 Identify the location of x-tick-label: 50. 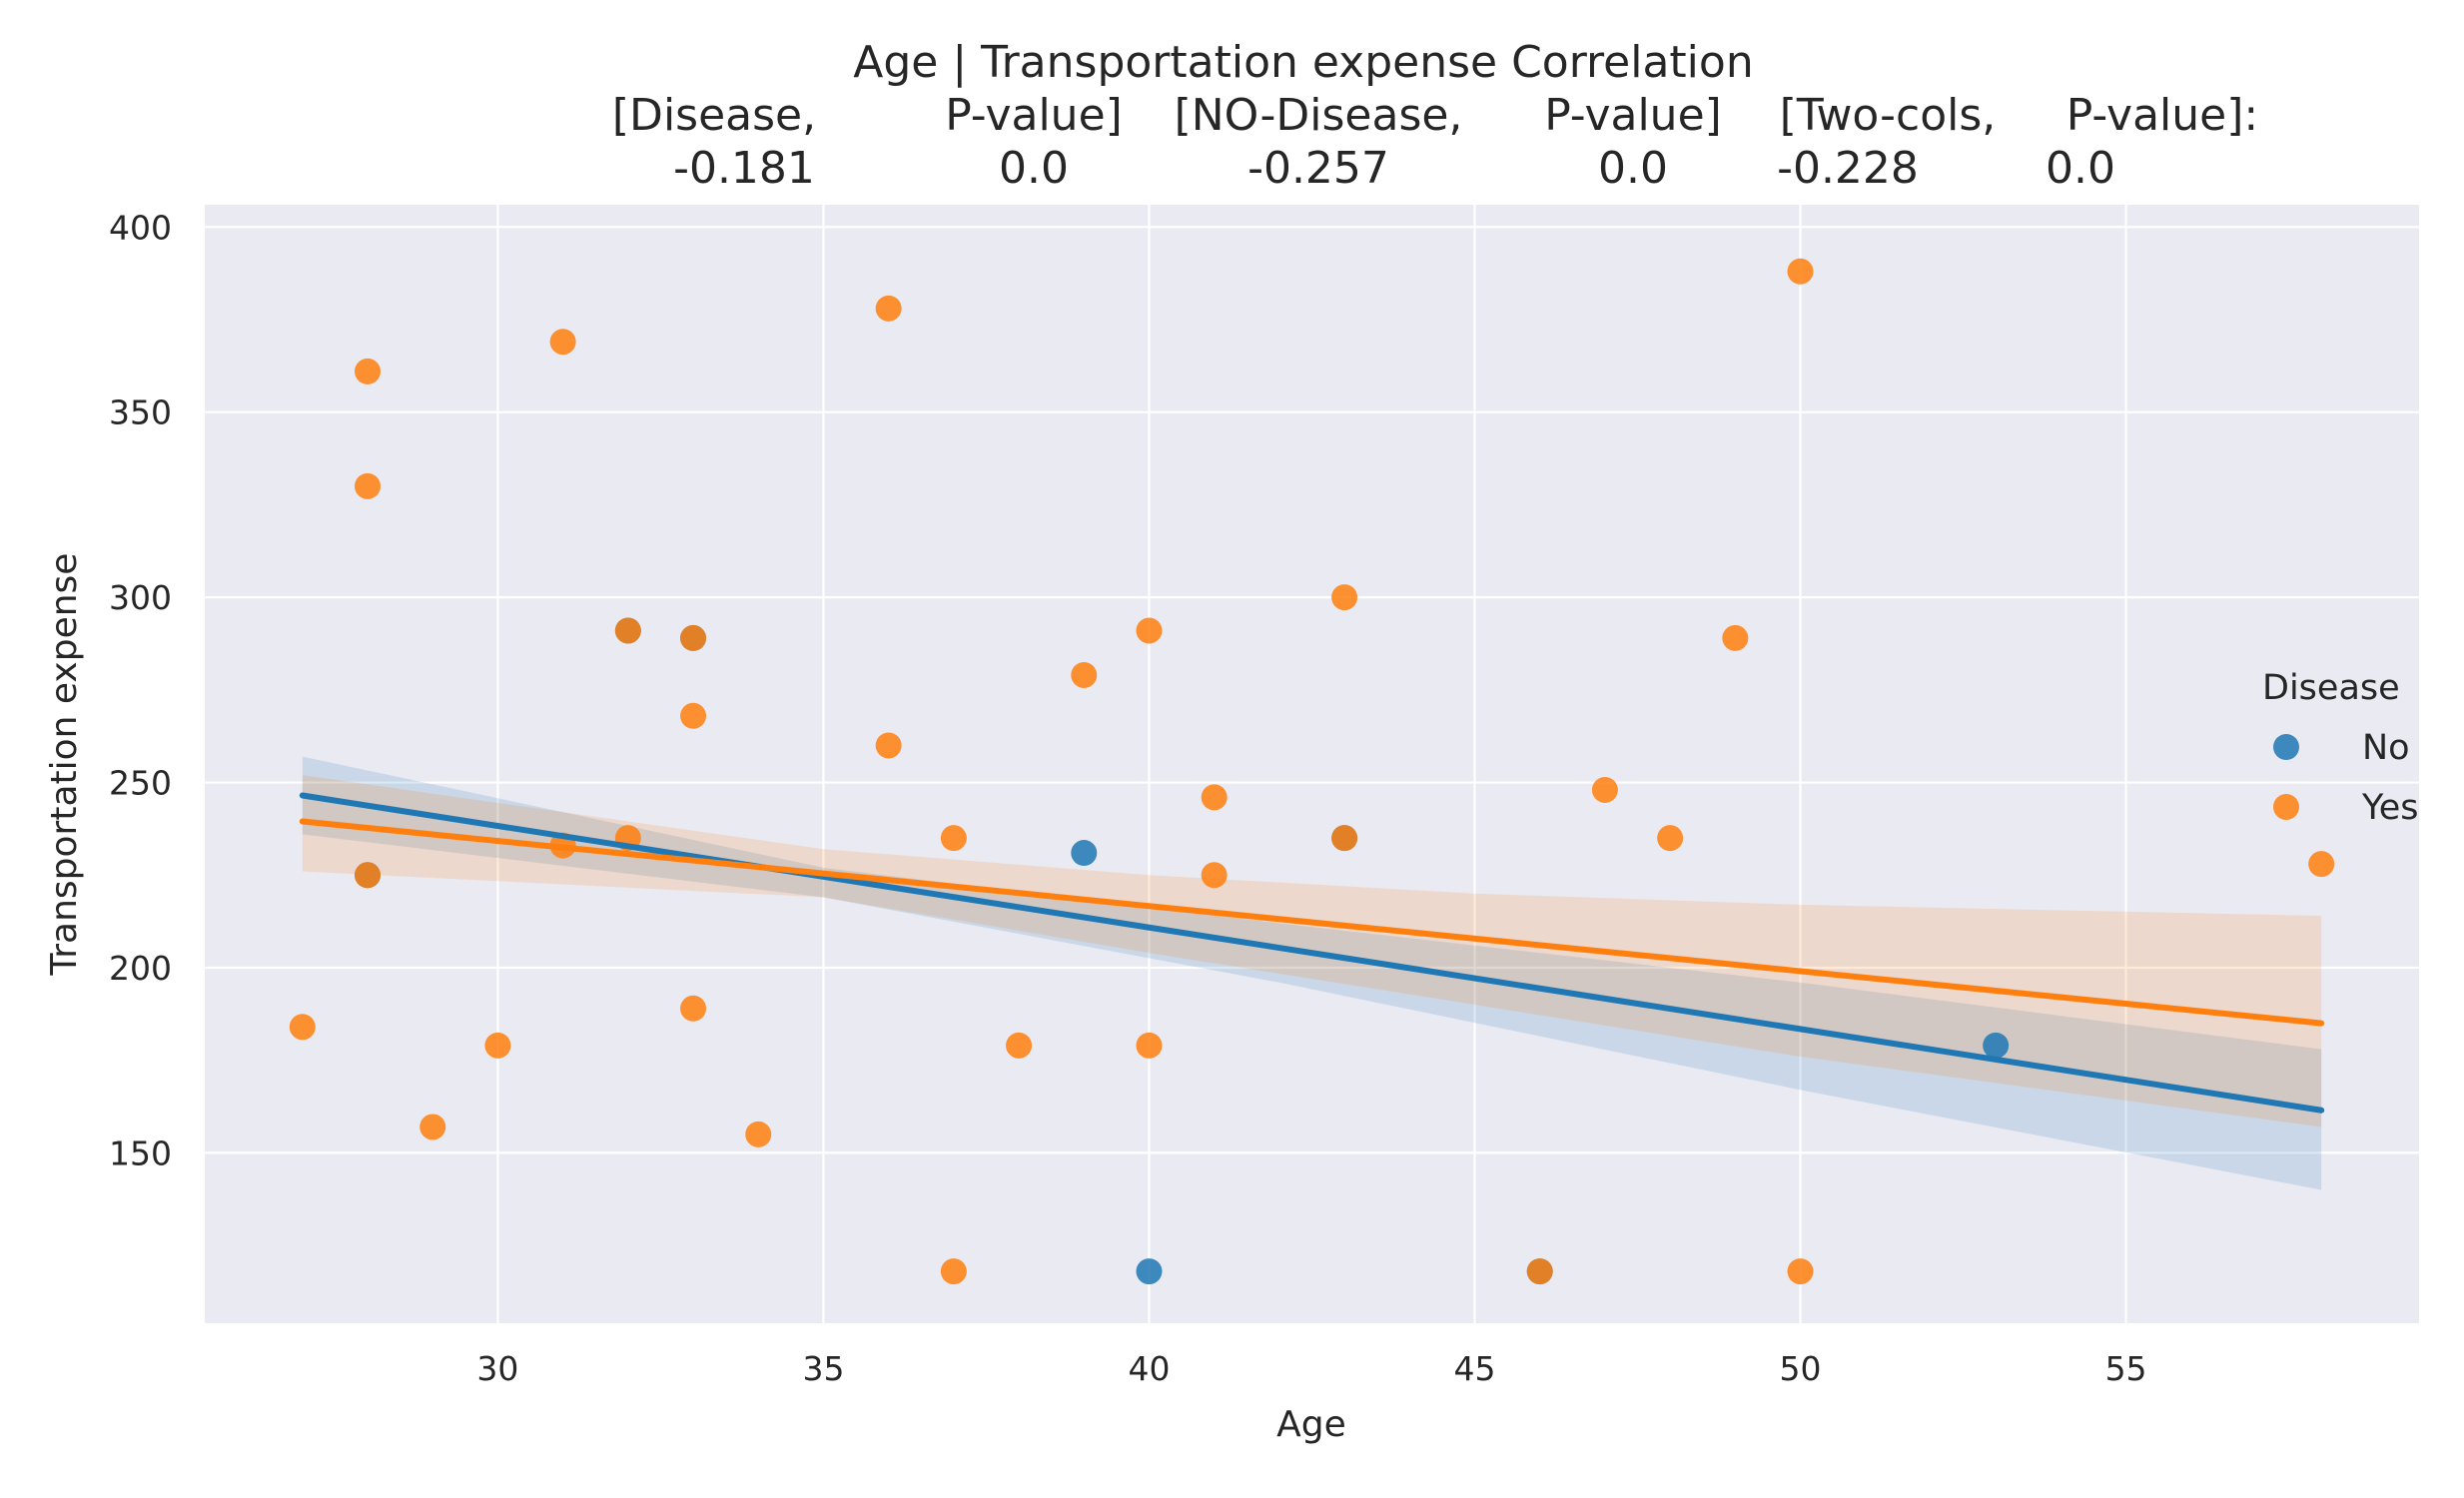
(1801, 1369).